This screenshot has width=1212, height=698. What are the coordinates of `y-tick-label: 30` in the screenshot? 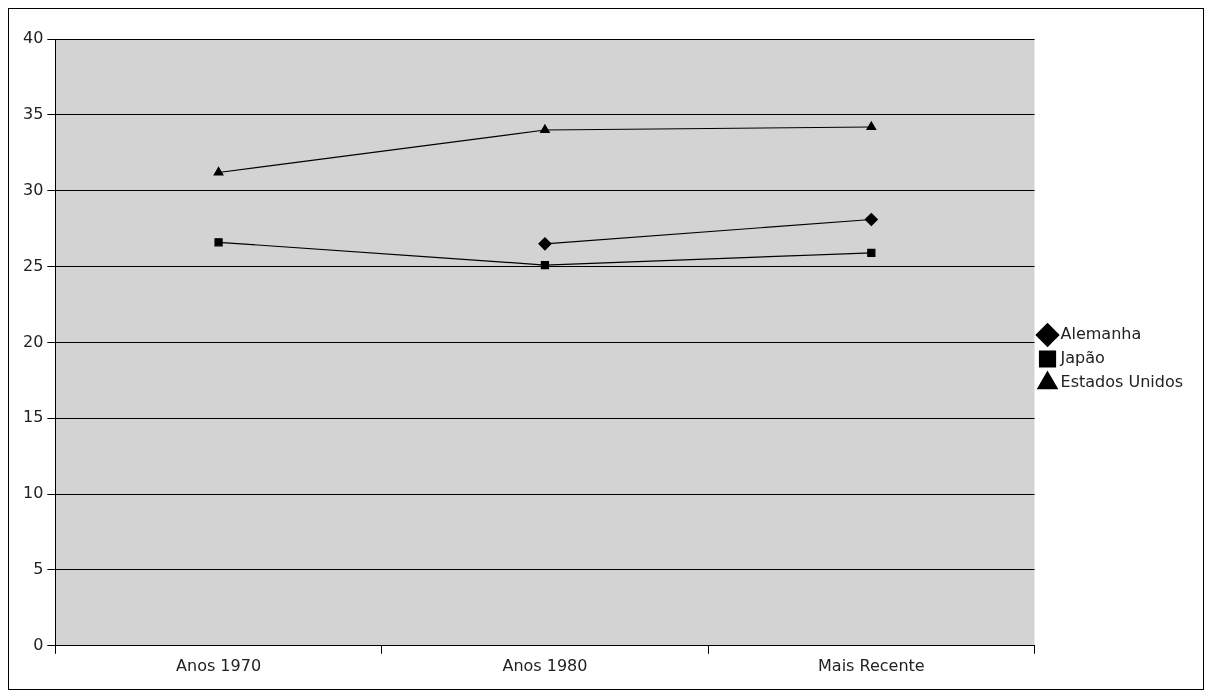 It's located at (33, 189).